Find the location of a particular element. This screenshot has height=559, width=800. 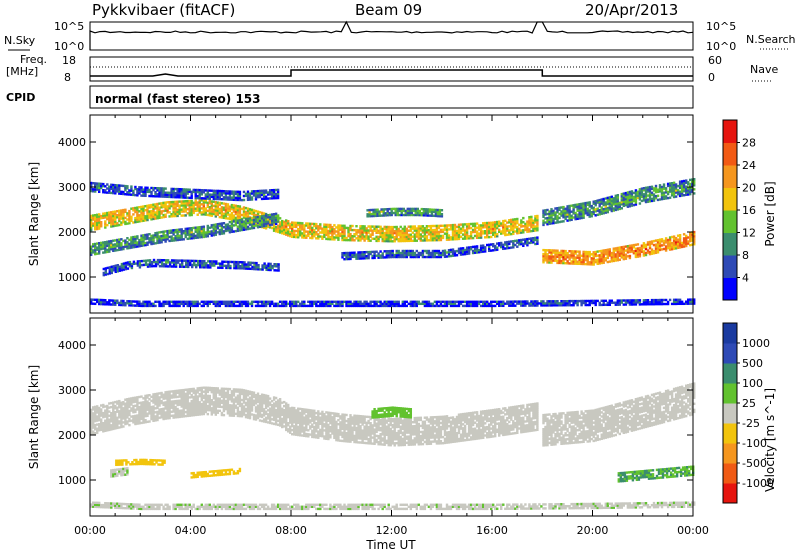

freq-panel: Freq. [MHz] 18 8 60 0 Nave is located at coordinates (392, 68).